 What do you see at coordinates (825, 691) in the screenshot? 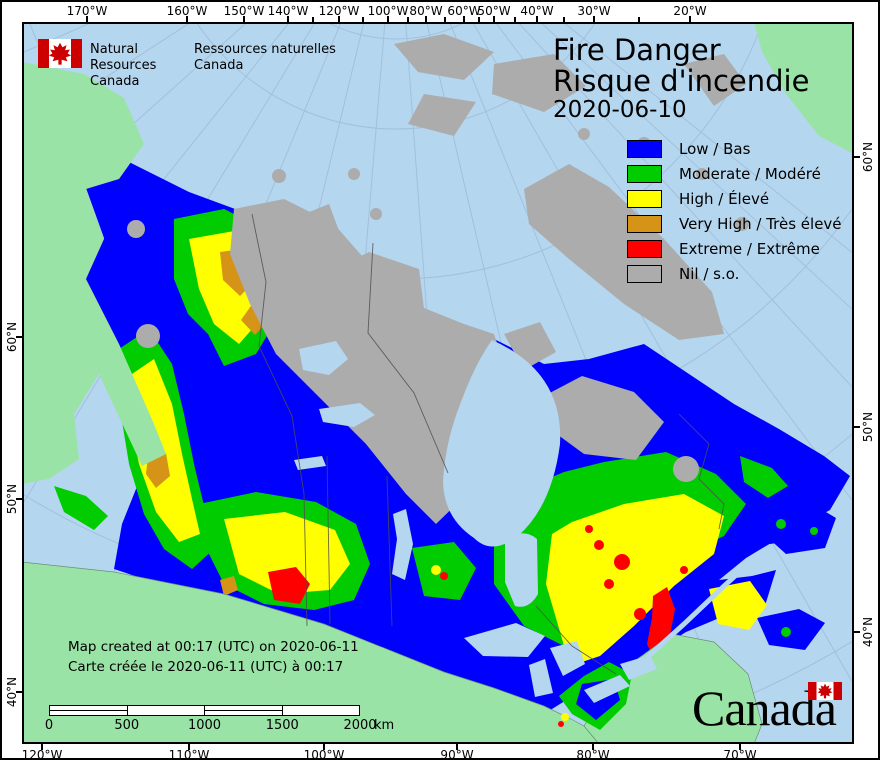
I see `wordmark-flag-icon` at bounding box center [825, 691].